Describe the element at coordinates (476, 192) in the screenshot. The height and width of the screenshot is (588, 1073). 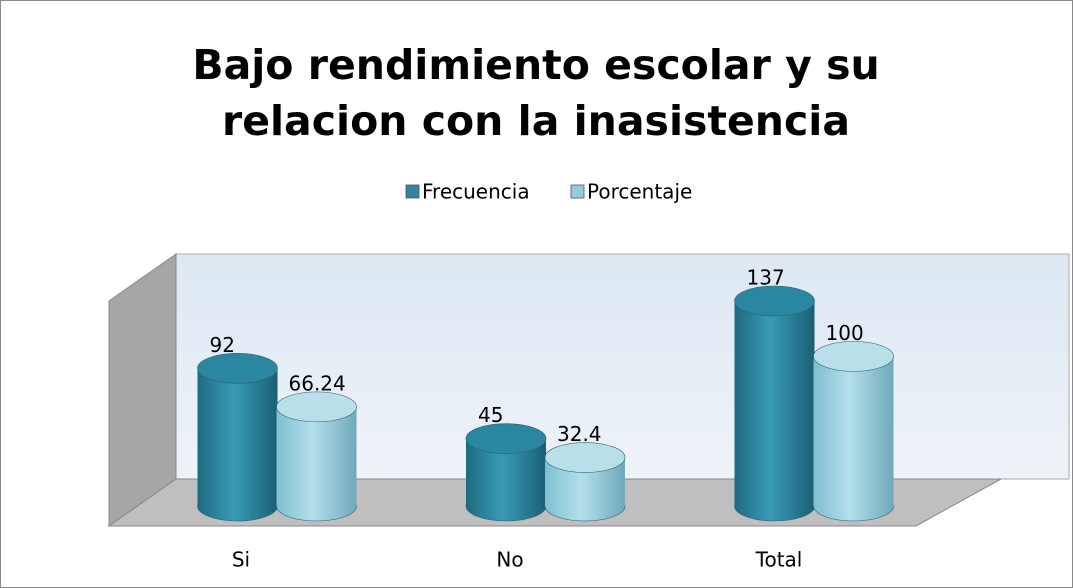
I see `legend-label: Frecuencia` at that location.